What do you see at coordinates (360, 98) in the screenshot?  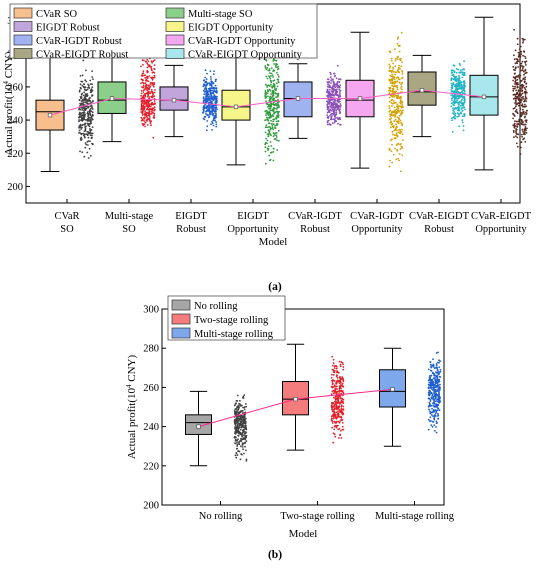 I see `mean-marker` at bounding box center [360, 98].